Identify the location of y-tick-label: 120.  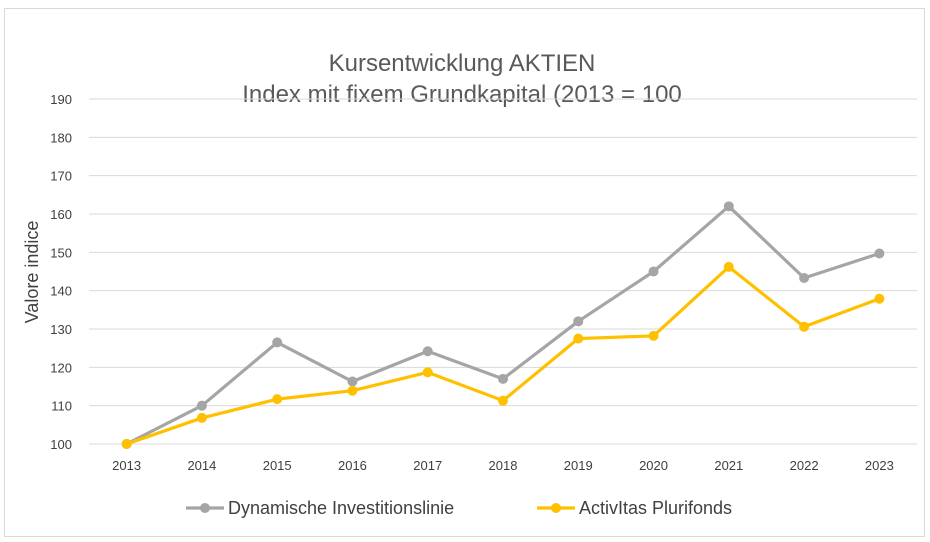
(61, 367).